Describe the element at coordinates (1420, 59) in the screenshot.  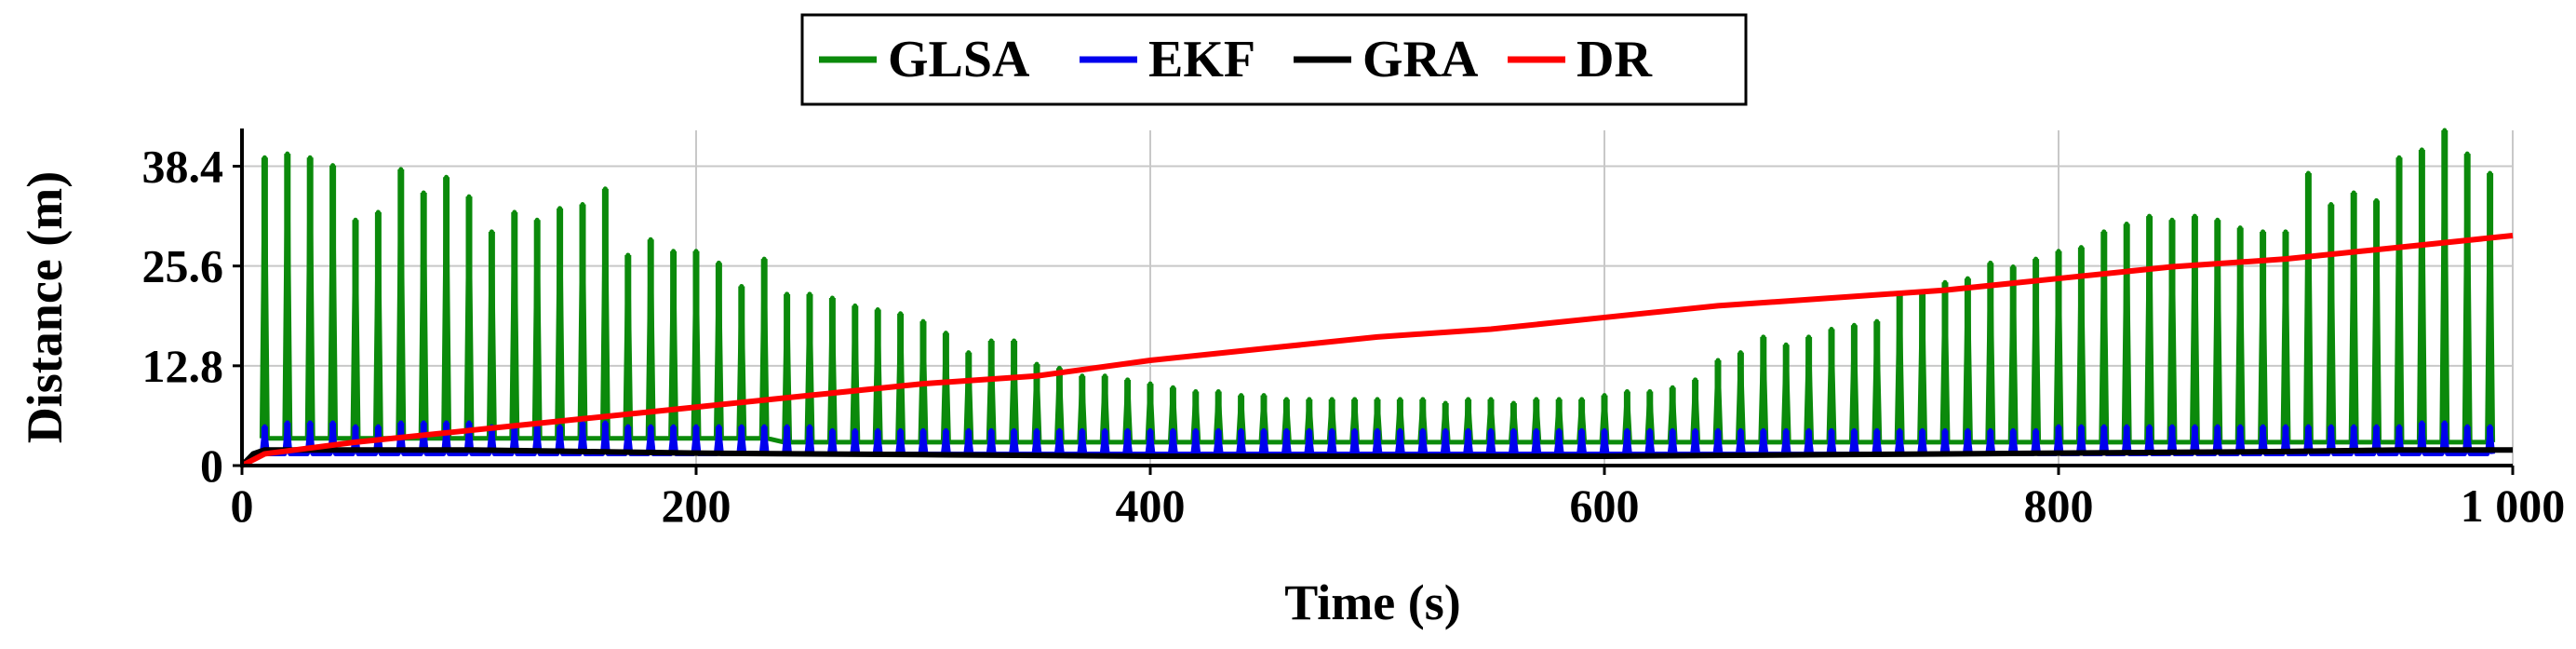
I see `legend-label-gra: GRA` at that location.